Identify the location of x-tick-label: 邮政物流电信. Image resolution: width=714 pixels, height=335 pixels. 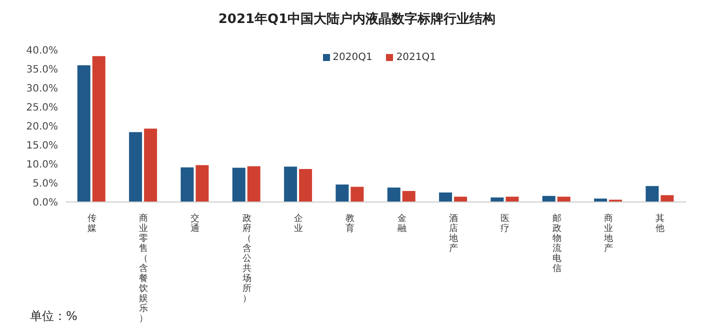
(557, 243).